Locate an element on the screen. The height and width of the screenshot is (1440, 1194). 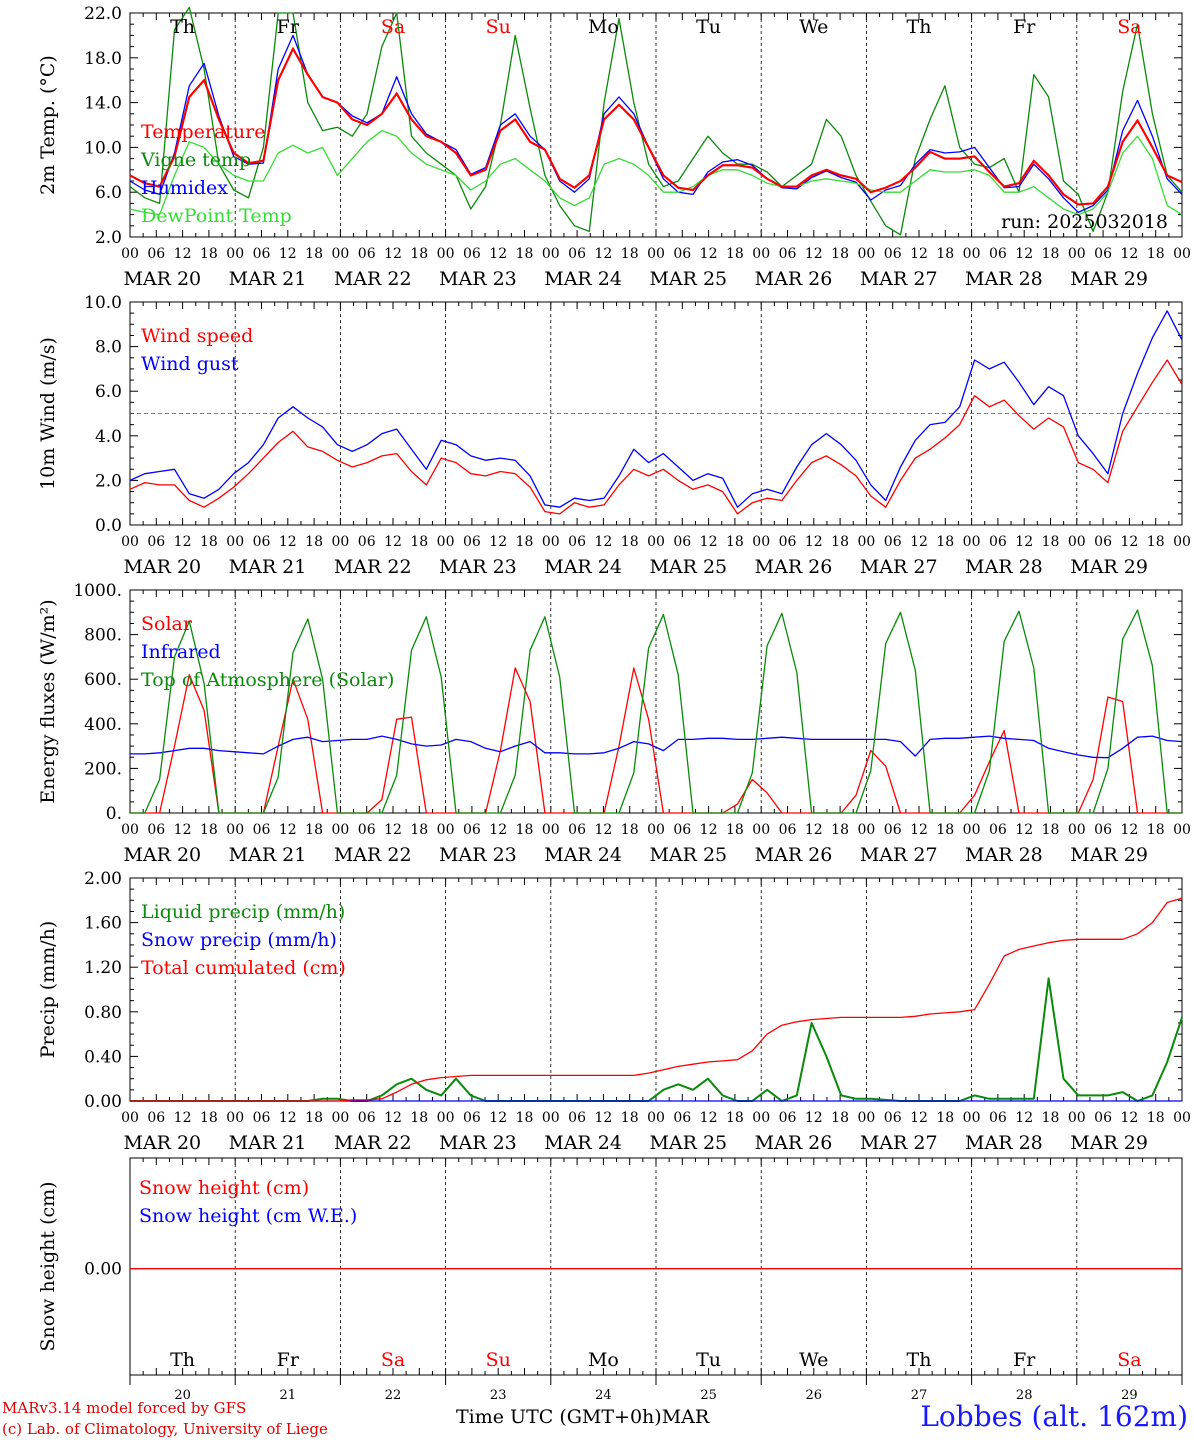
y-tick-label: 8.0 is located at coordinates (108, 348).